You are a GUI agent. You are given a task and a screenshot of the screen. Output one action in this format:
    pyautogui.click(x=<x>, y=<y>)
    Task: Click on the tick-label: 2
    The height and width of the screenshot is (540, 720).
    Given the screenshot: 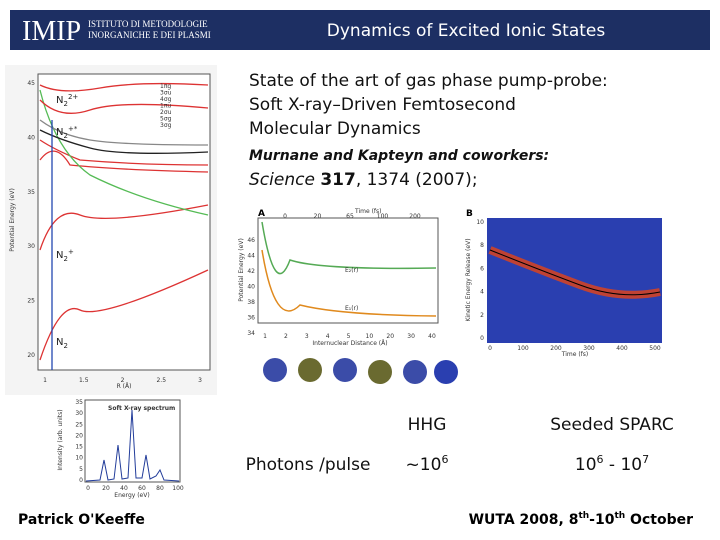 What is the action you would take?
    pyautogui.click(x=286, y=336)
    